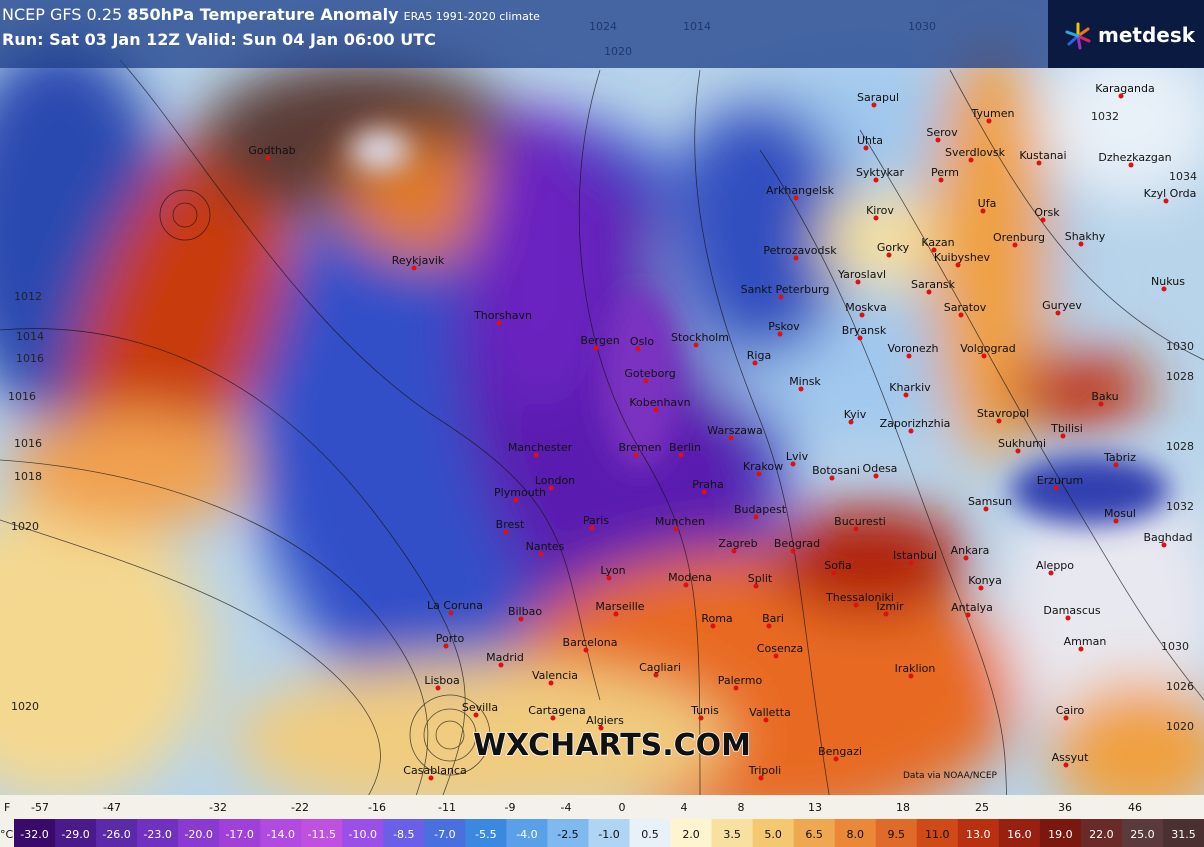 The width and height of the screenshot is (1204, 847). I want to click on c-label: -4.0, so click(526, 834).